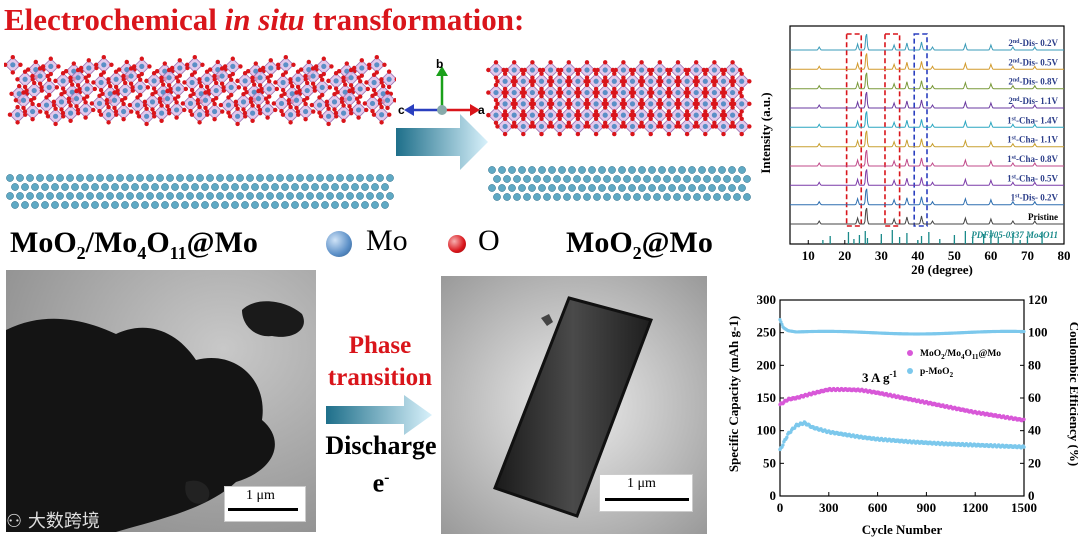 The width and height of the screenshot is (1080, 540). What do you see at coordinates (808, 255) in the screenshot?
I see `xrd-xtick-label: 10` at bounding box center [808, 255].